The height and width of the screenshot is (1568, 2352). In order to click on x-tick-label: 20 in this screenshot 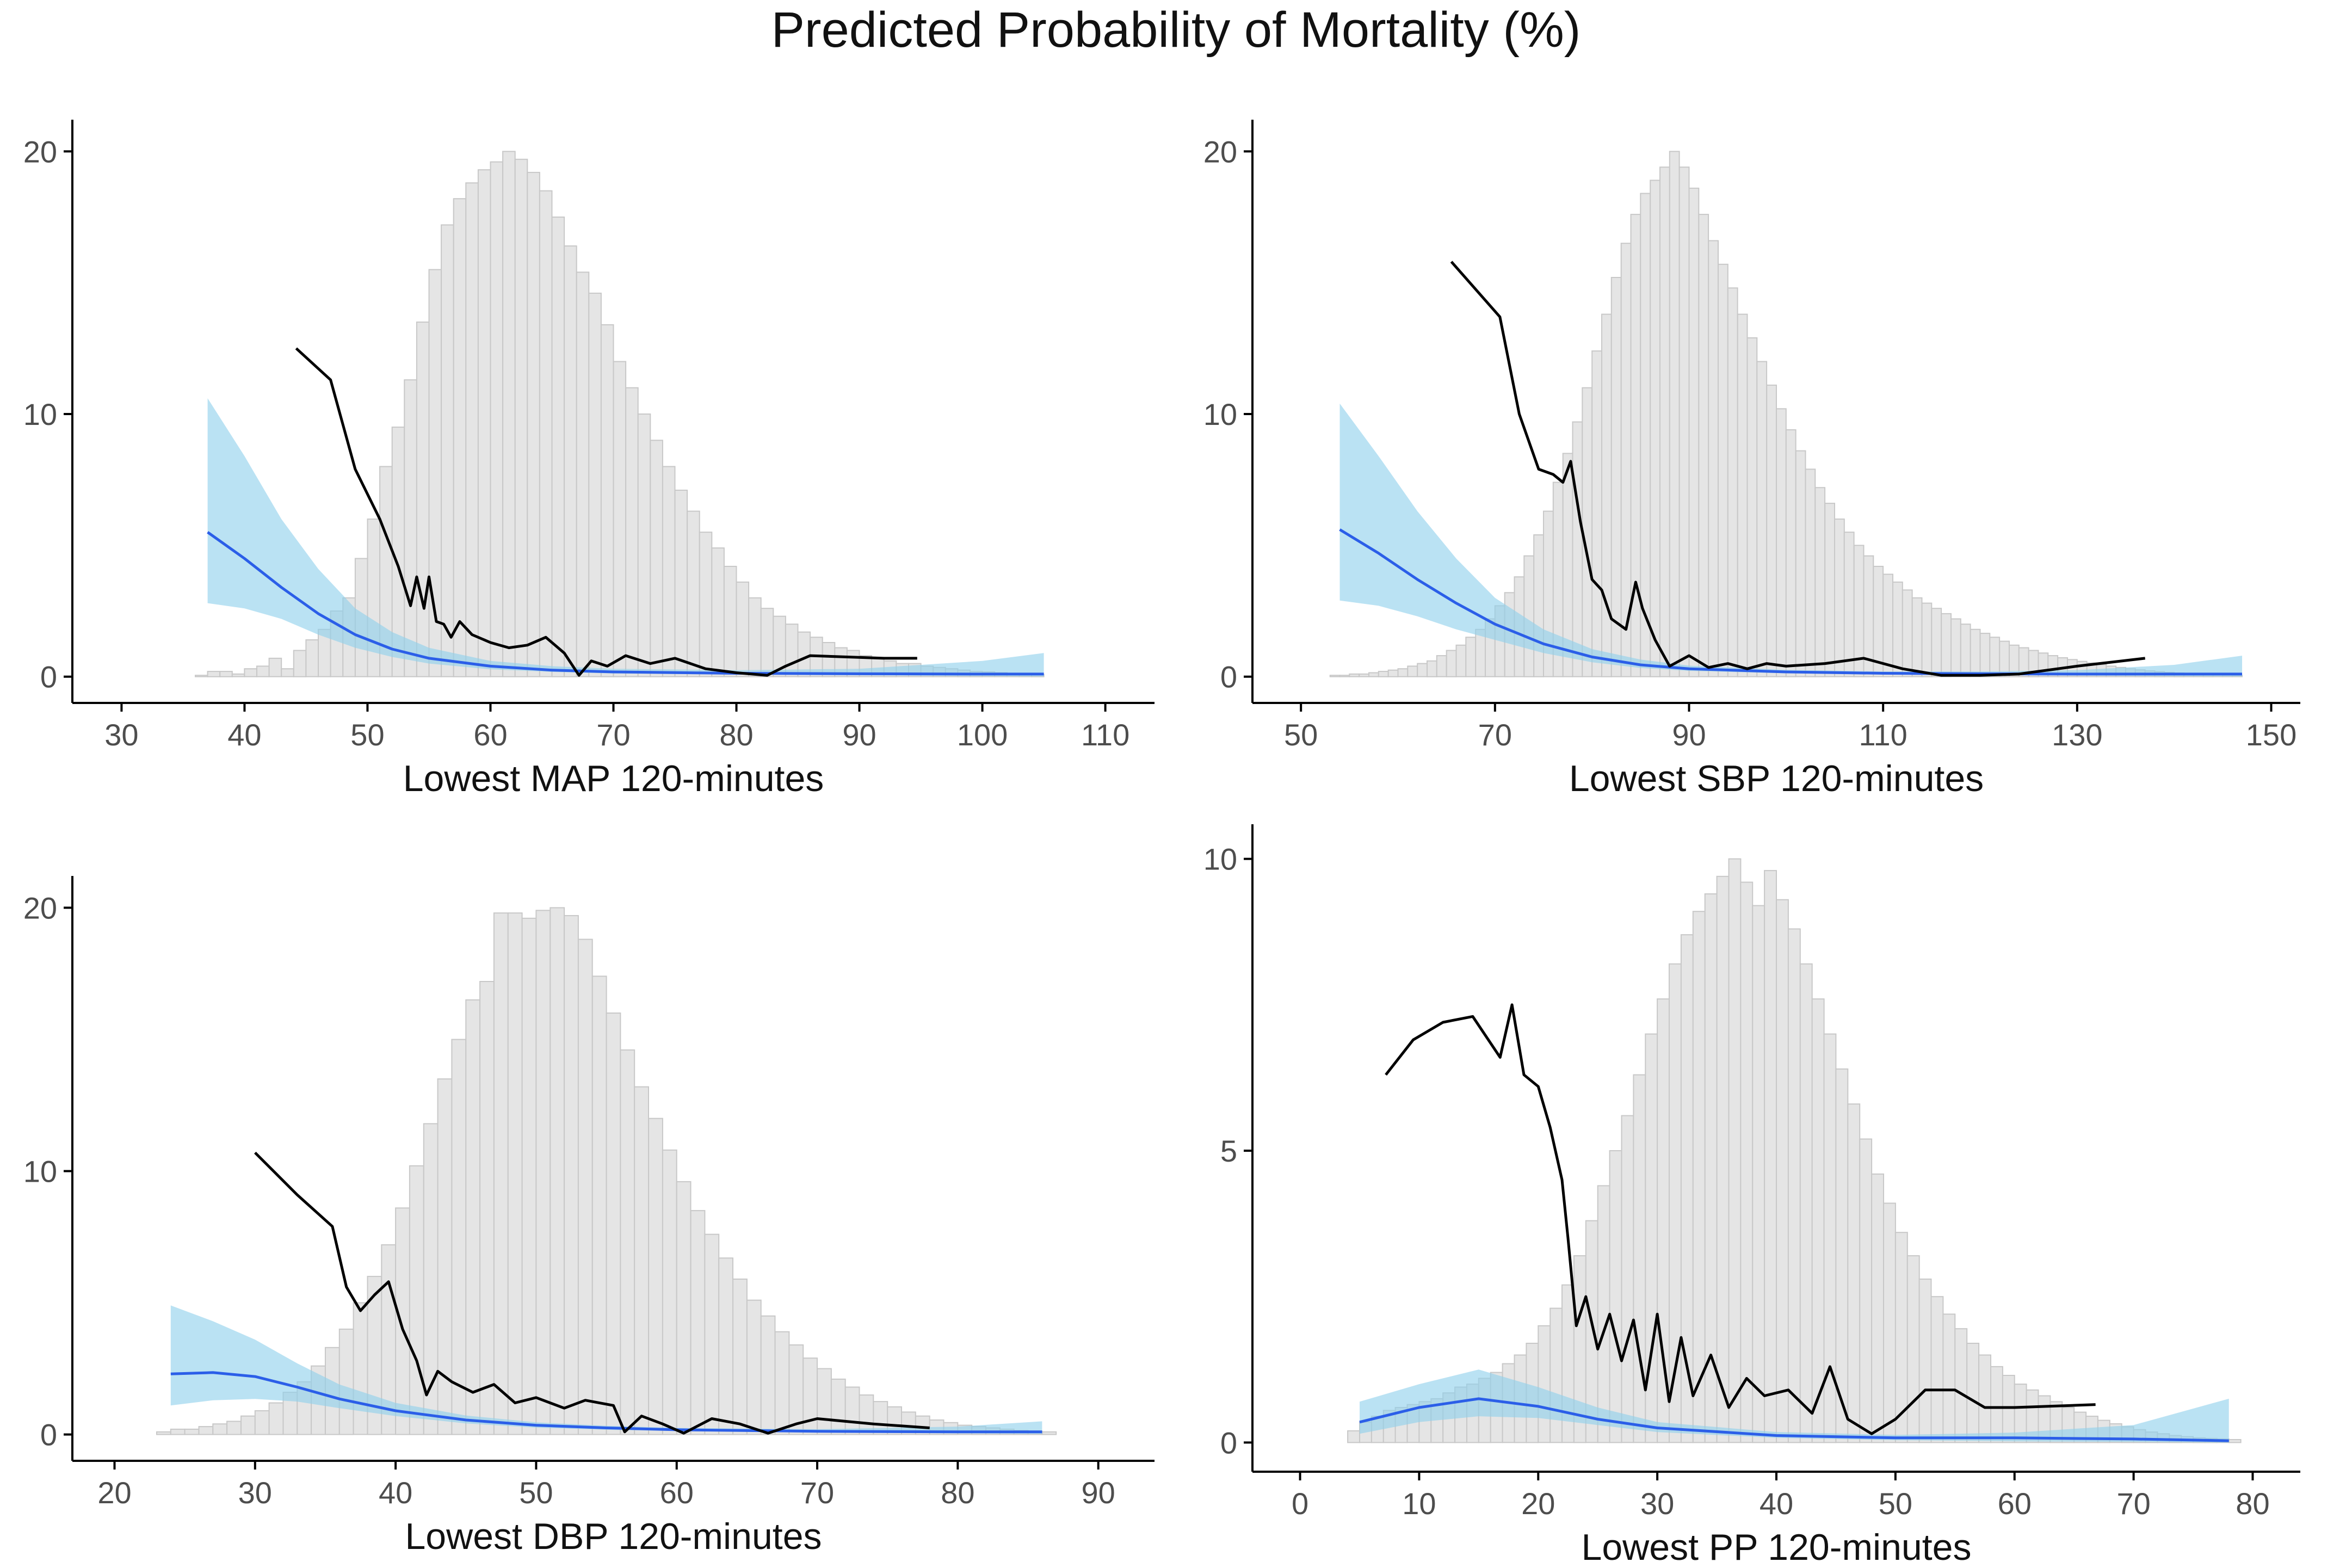, I will do `click(1538, 1503)`.